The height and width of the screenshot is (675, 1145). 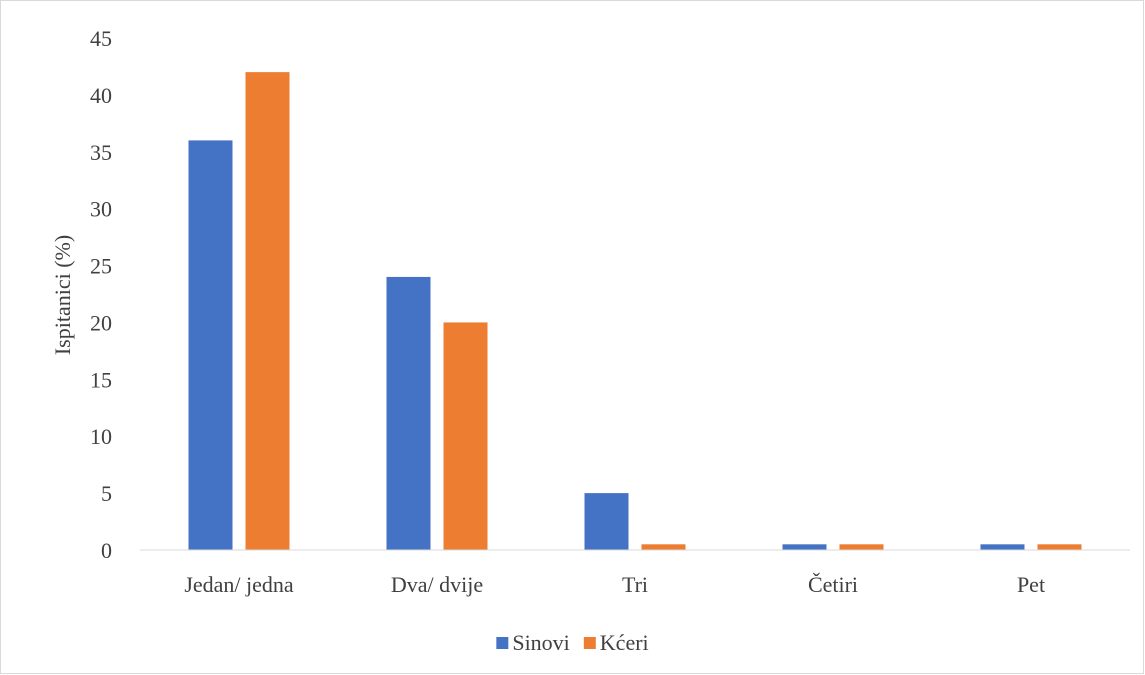 I want to click on y-tick-label: 25, so click(x=101, y=266).